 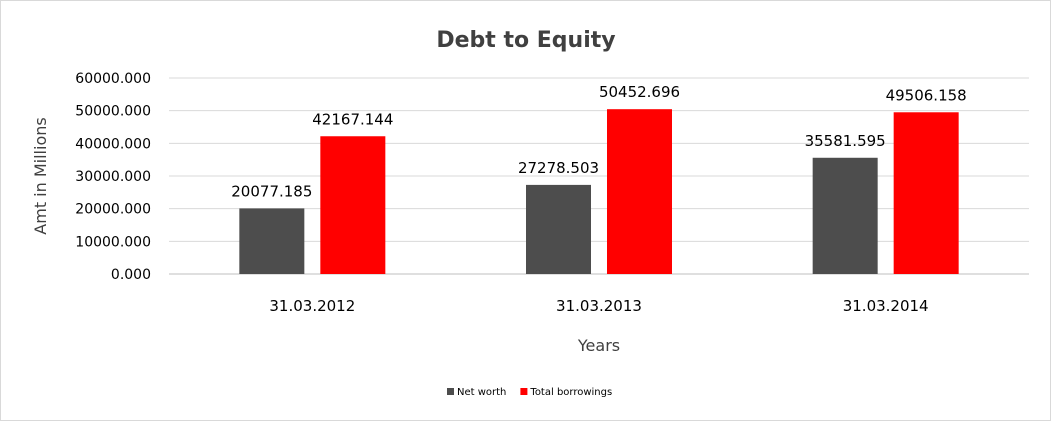 What do you see at coordinates (113, 210) in the screenshot?
I see `y-tick-label: 20000.000` at bounding box center [113, 210].